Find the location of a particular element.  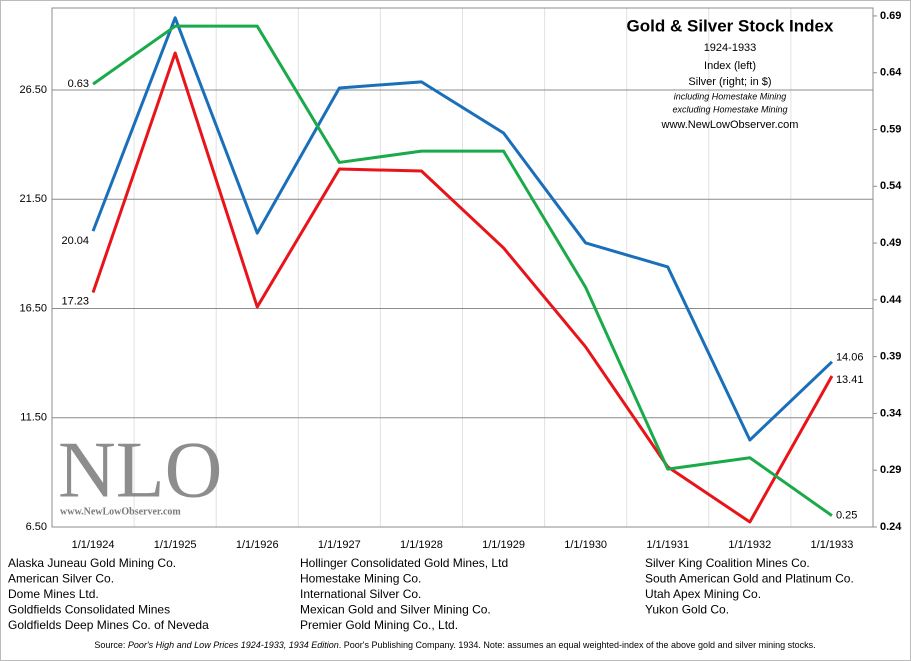

watermark-url: www.NewLowObserver.com is located at coordinates (120, 511).